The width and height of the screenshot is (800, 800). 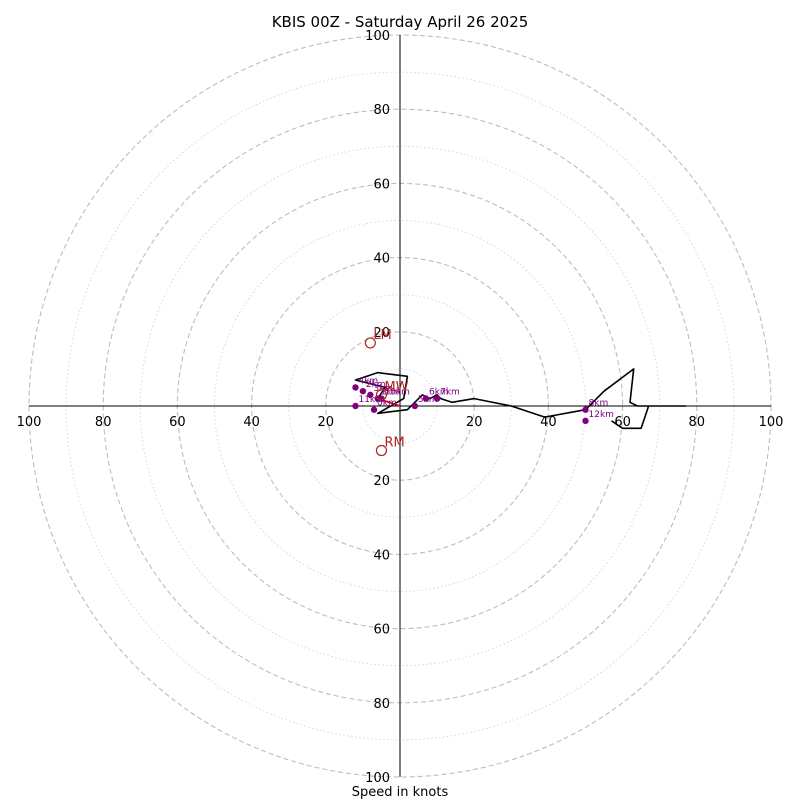 I want to click on height-marker-label: 6km, so click(x=439, y=393).